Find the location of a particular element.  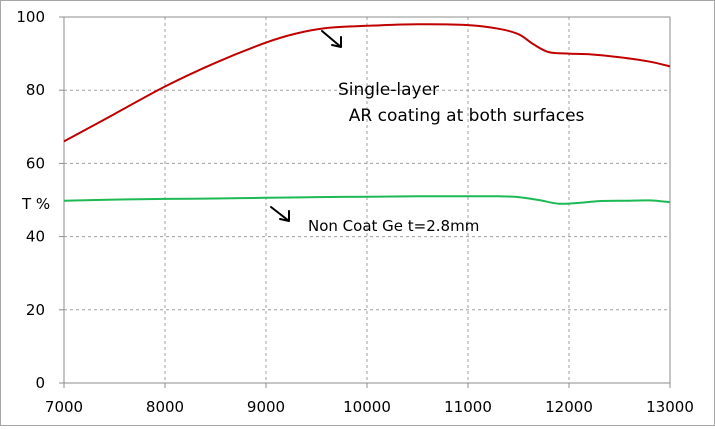

annotation-ar-line-1: Single-layer is located at coordinates (388, 90).